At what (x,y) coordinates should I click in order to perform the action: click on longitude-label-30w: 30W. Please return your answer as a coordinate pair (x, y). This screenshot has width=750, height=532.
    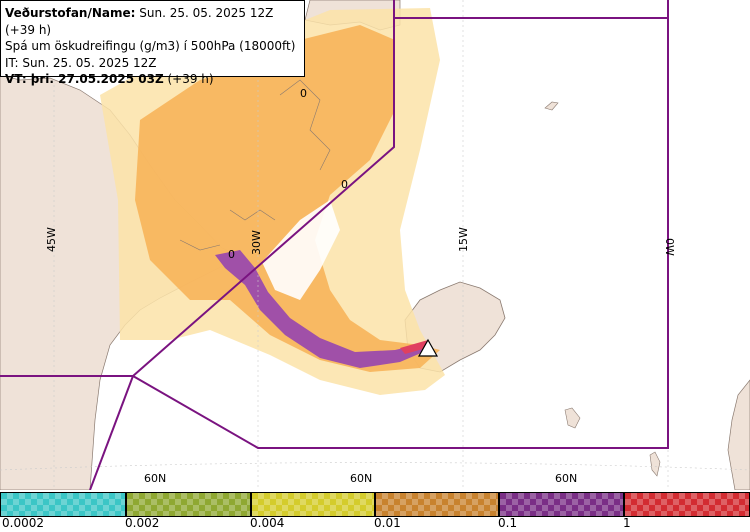
    Looking at the image, I should click on (256, 242).